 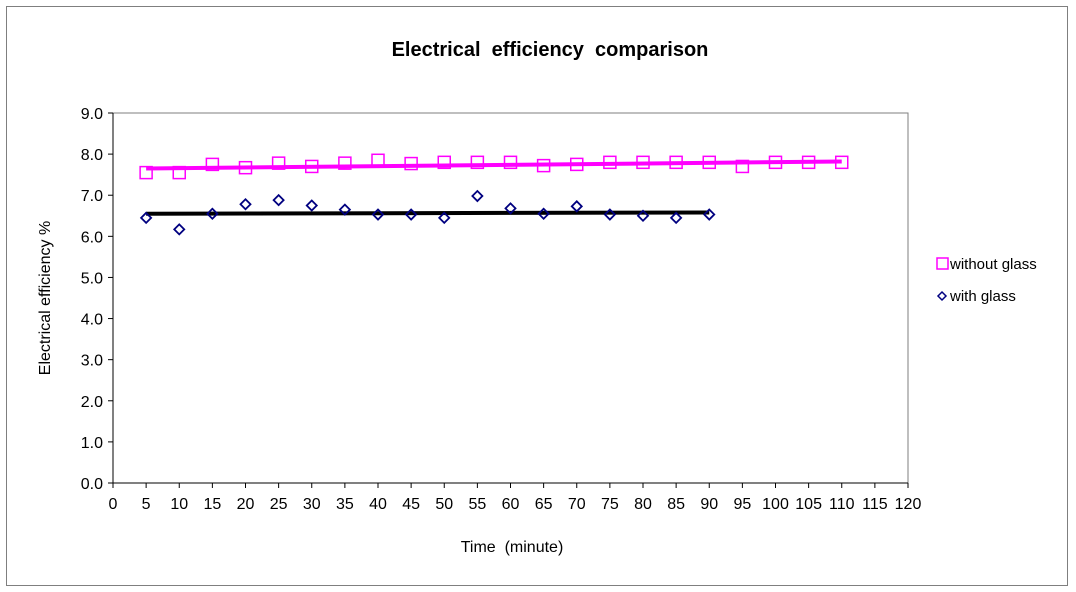 What do you see at coordinates (92, 361) in the screenshot?
I see `y-tick-label: 3.0` at bounding box center [92, 361].